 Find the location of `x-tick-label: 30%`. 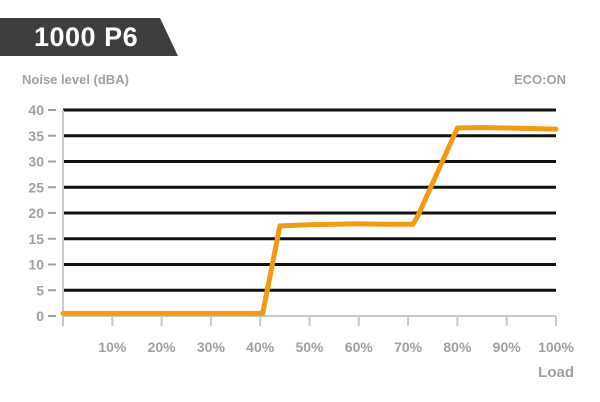

x-tick-label: 30% is located at coordinates (211, 347).